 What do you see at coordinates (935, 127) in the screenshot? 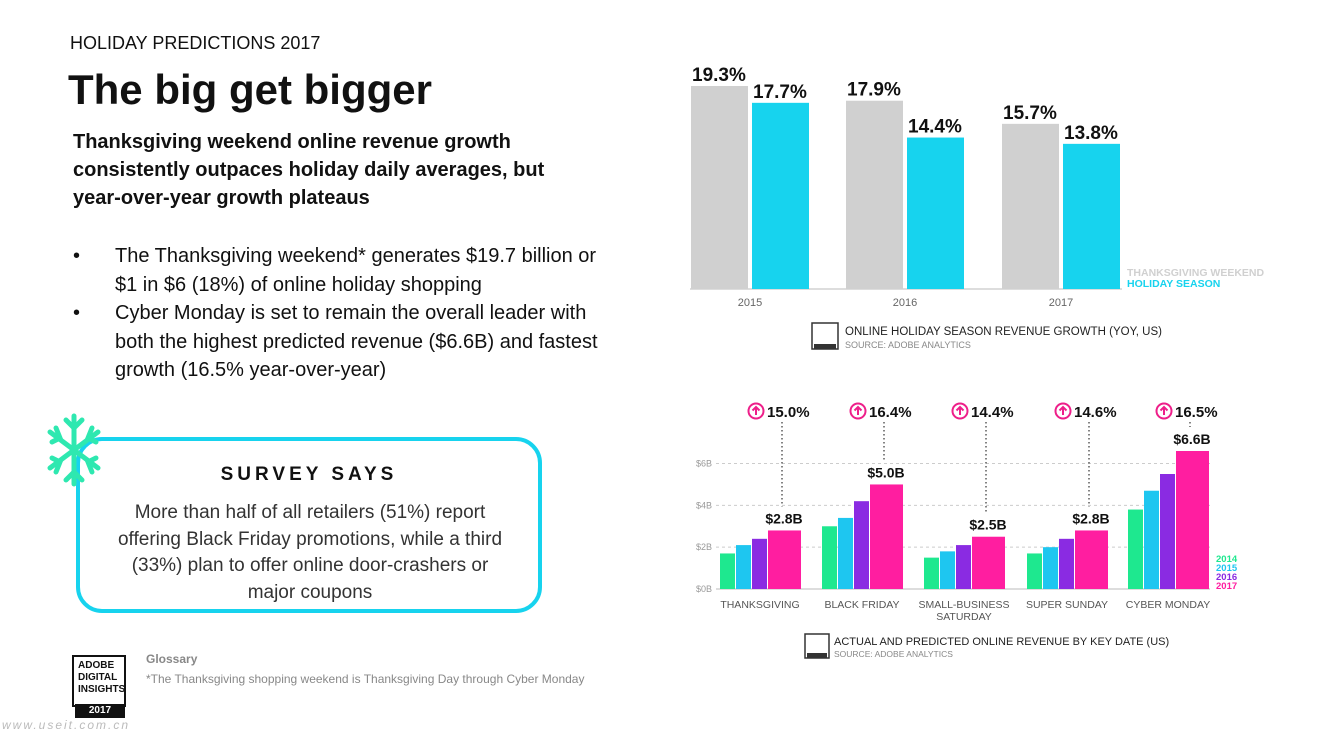
I see `chart1-value-label: 14.4%` at bounding box center [935, 127].